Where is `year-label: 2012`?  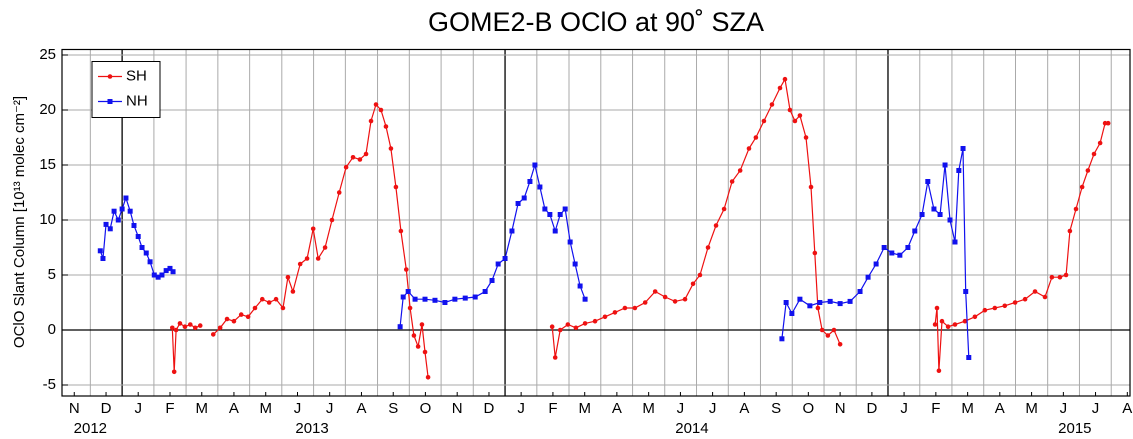
year-label: 2012 is located at coordinates (90, 428).